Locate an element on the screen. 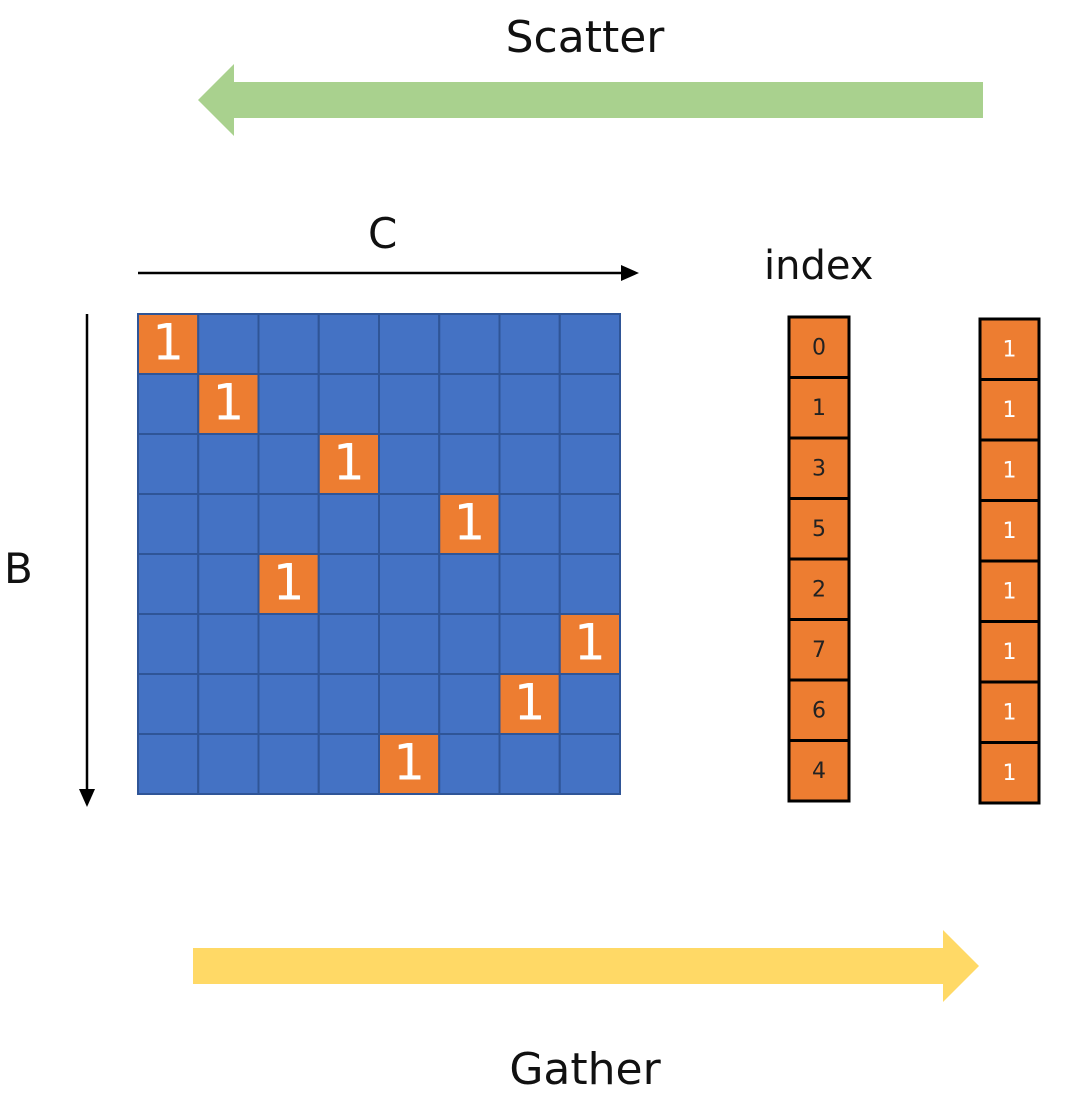 The width and height of the screenshot is (1083, 1105). values-column: 1 1 1 1 1 1 1 1 is located at coordinates (1009, 561).